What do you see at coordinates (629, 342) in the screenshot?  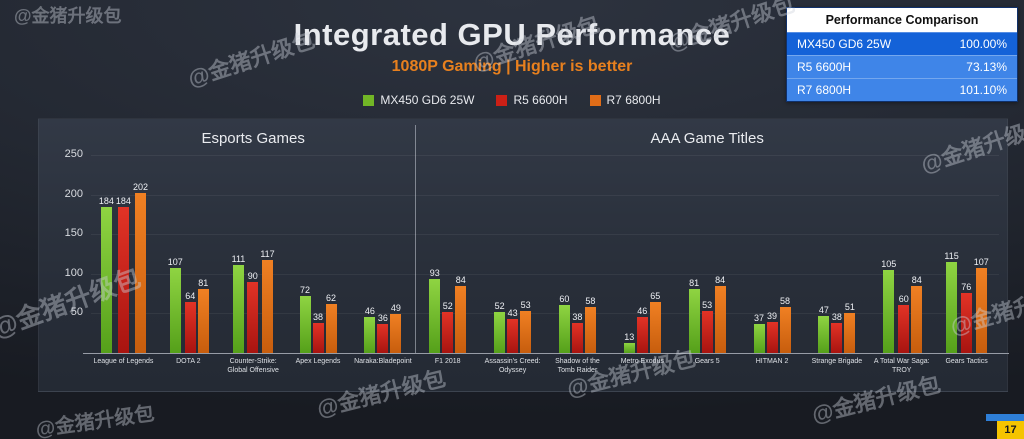 I see `bar-cell: 13` at bounding box center [629, 342].